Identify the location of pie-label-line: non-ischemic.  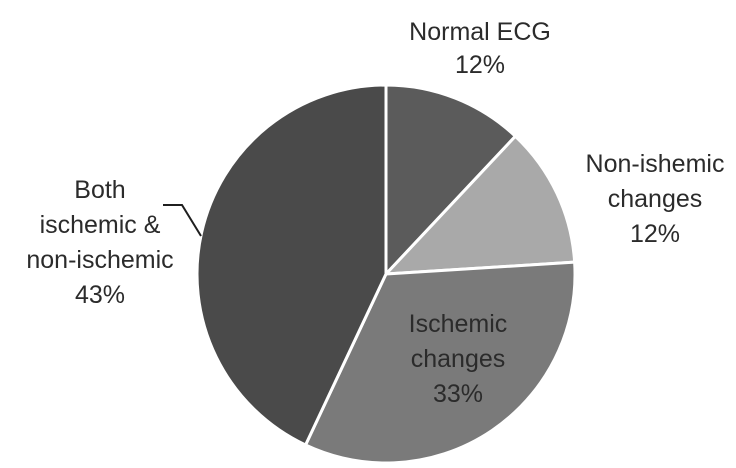
(99, 260).